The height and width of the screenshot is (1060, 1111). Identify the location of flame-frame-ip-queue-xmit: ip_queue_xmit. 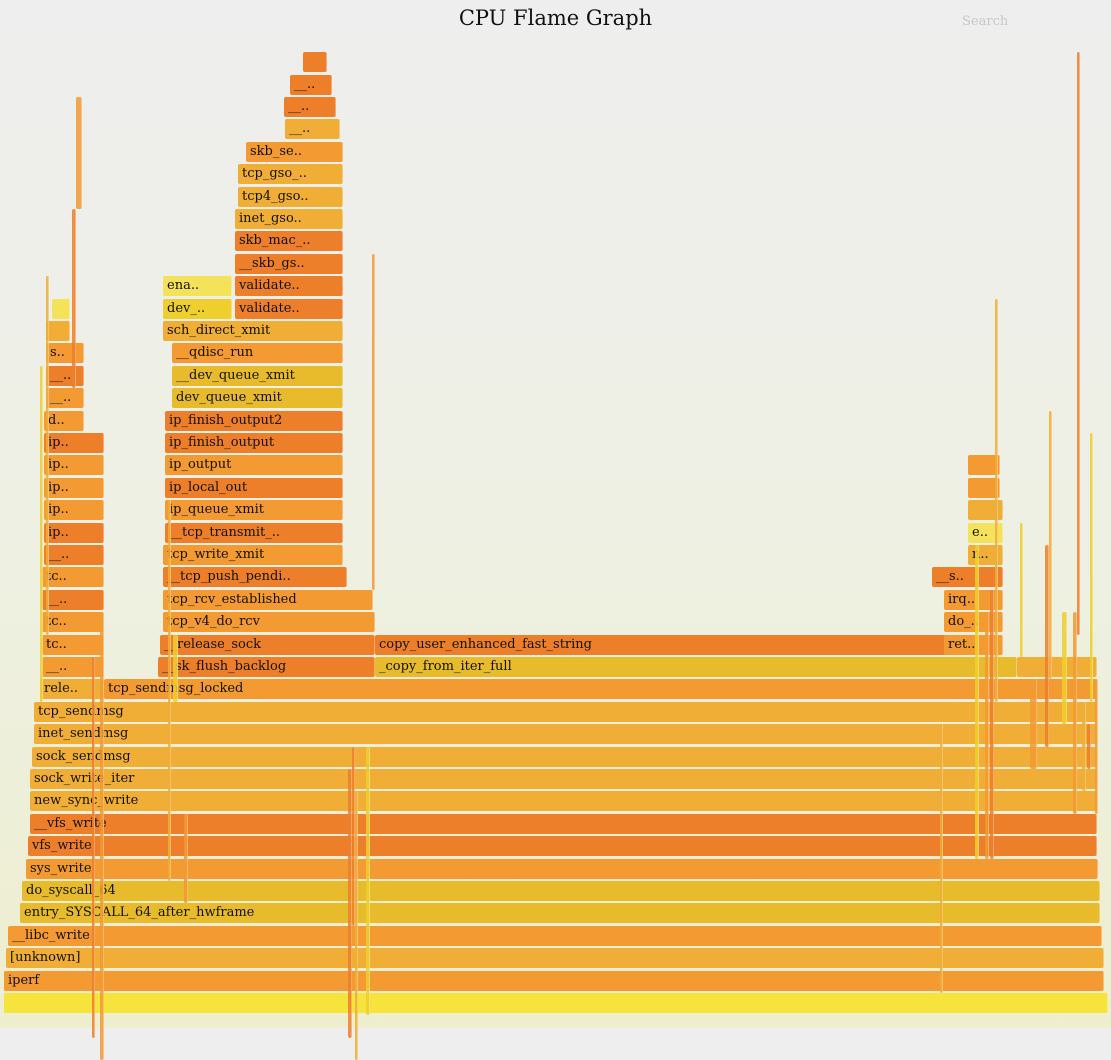
(254, 510).